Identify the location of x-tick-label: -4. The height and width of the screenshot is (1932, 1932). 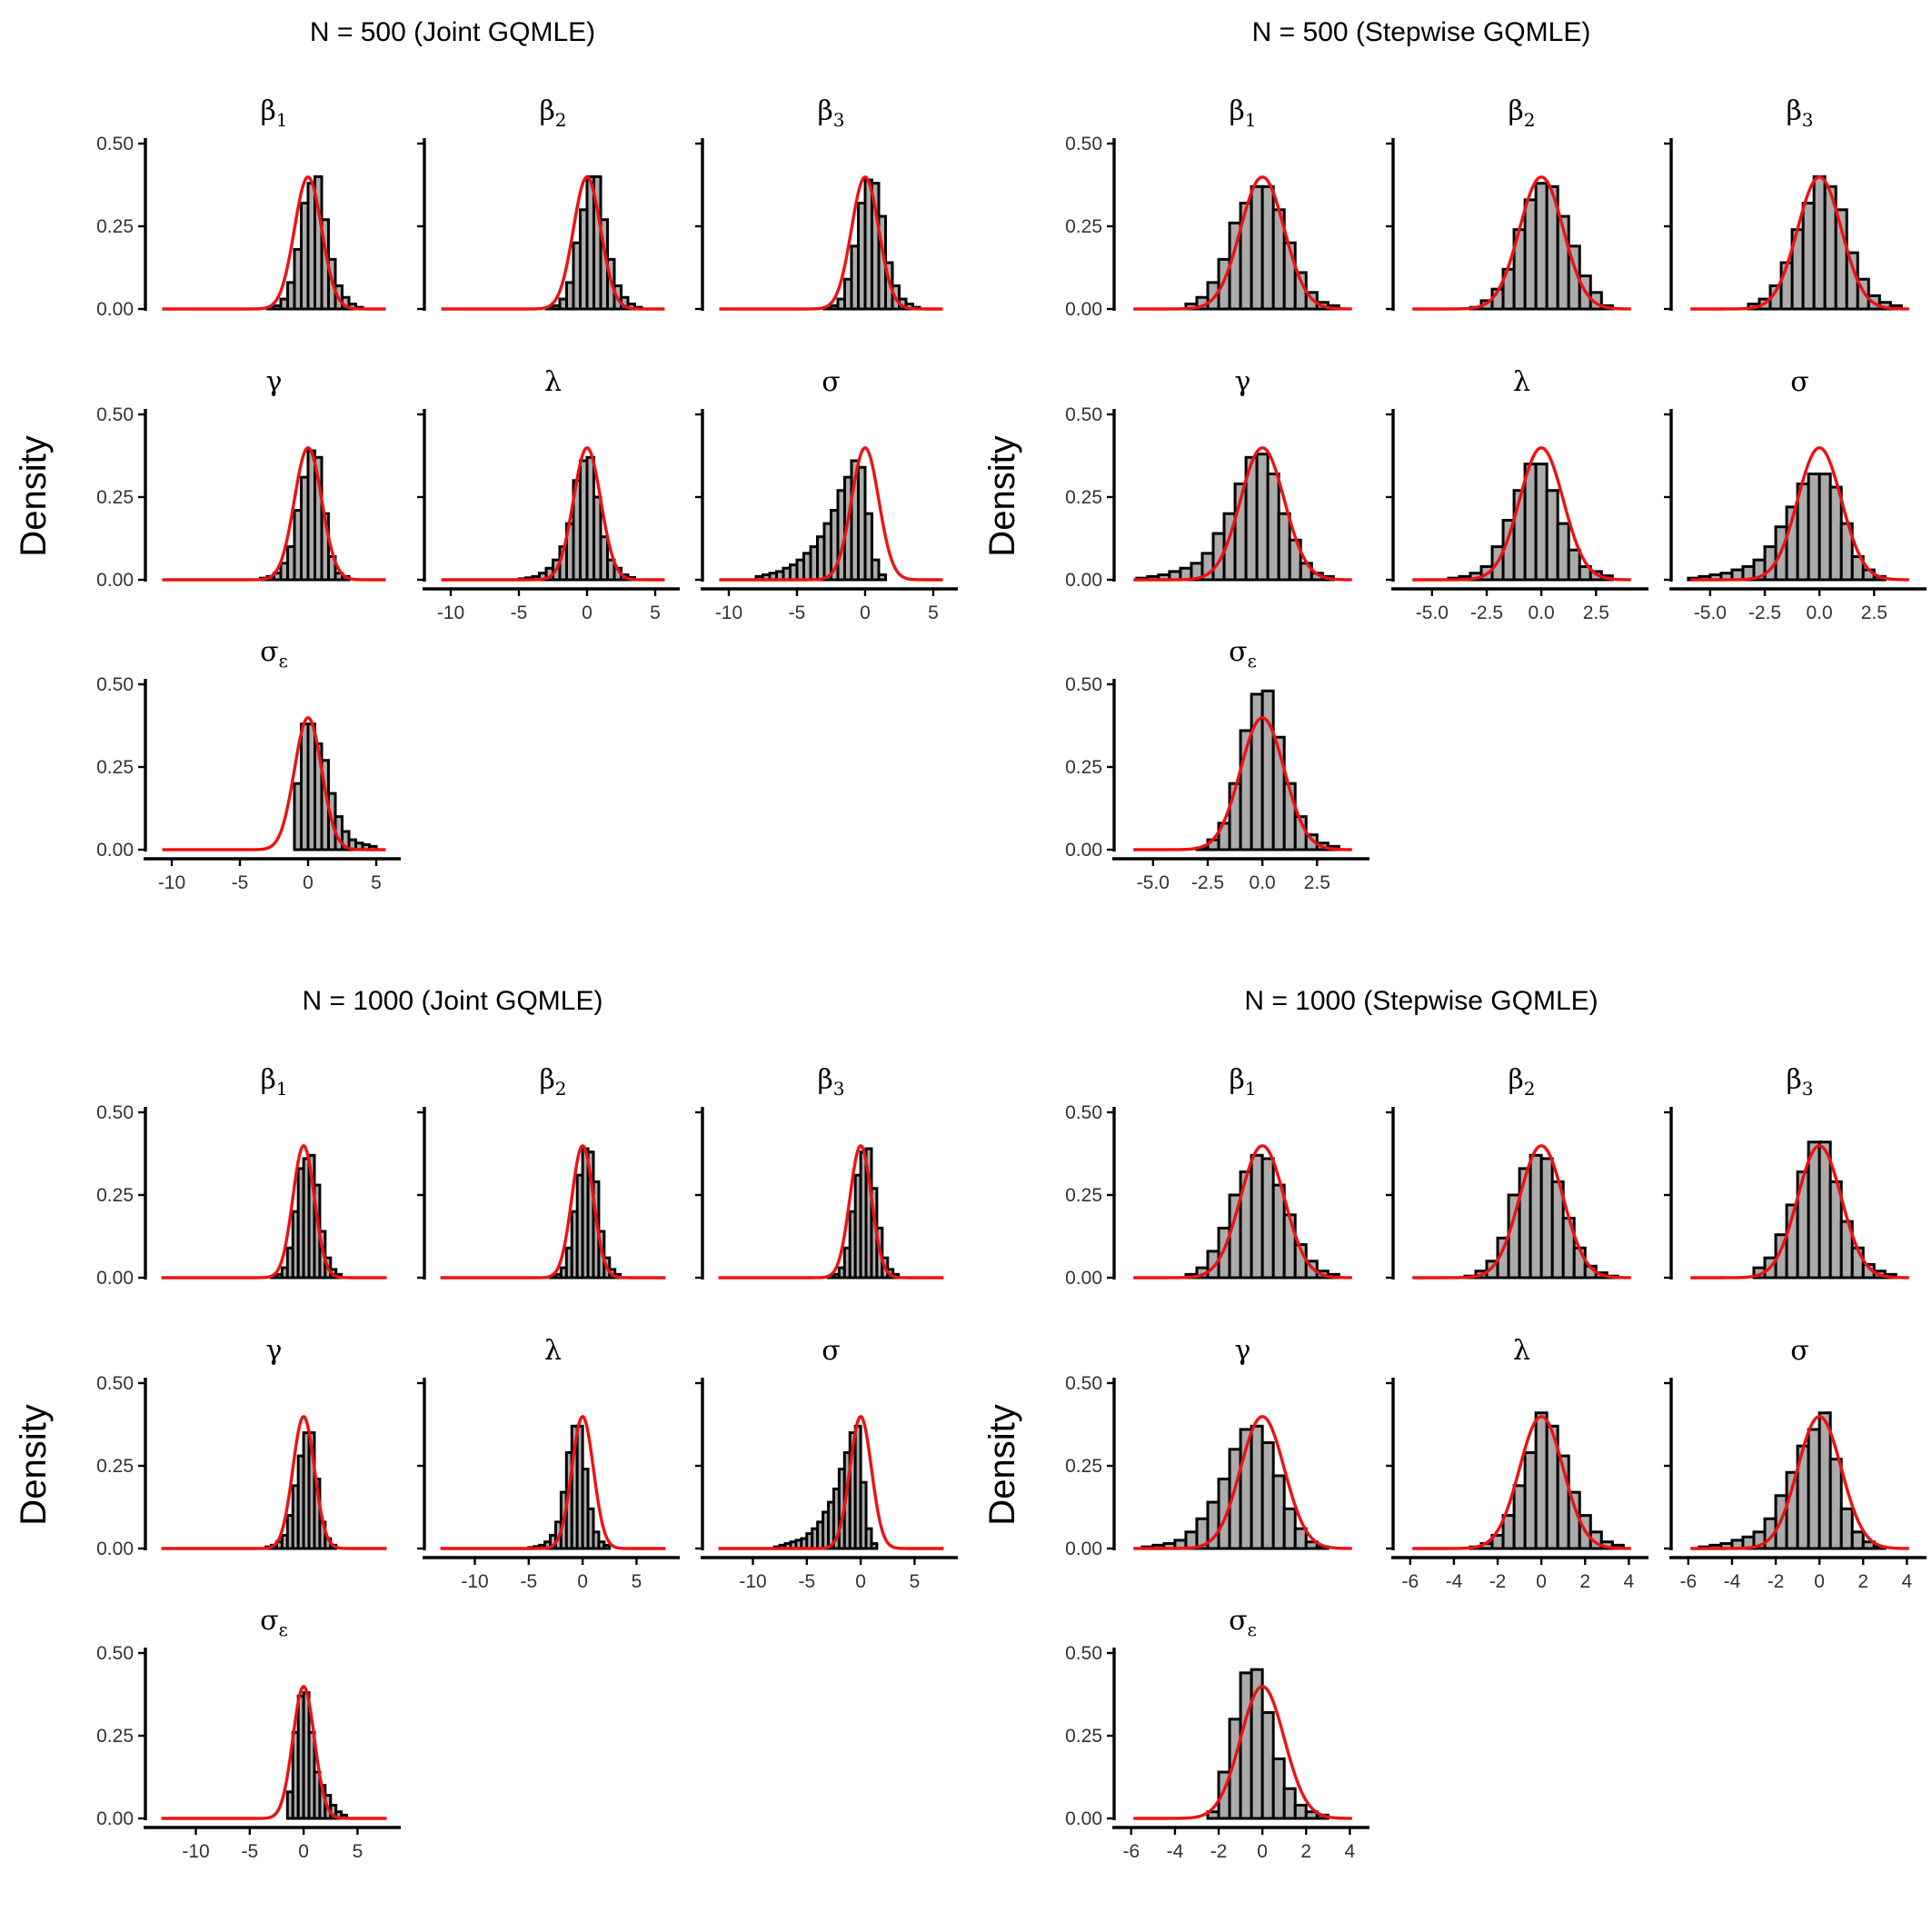
(1454, 1581).